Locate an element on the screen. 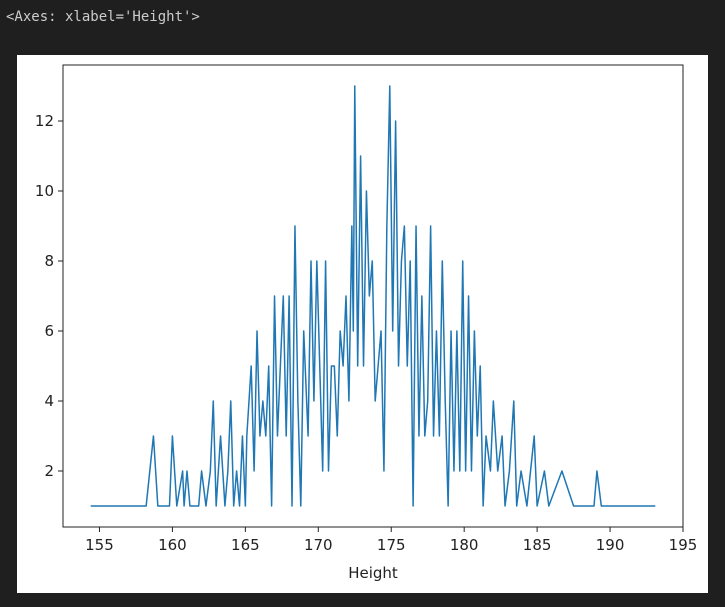  x-tick-label: 195 is located at coordinates (683, 545).